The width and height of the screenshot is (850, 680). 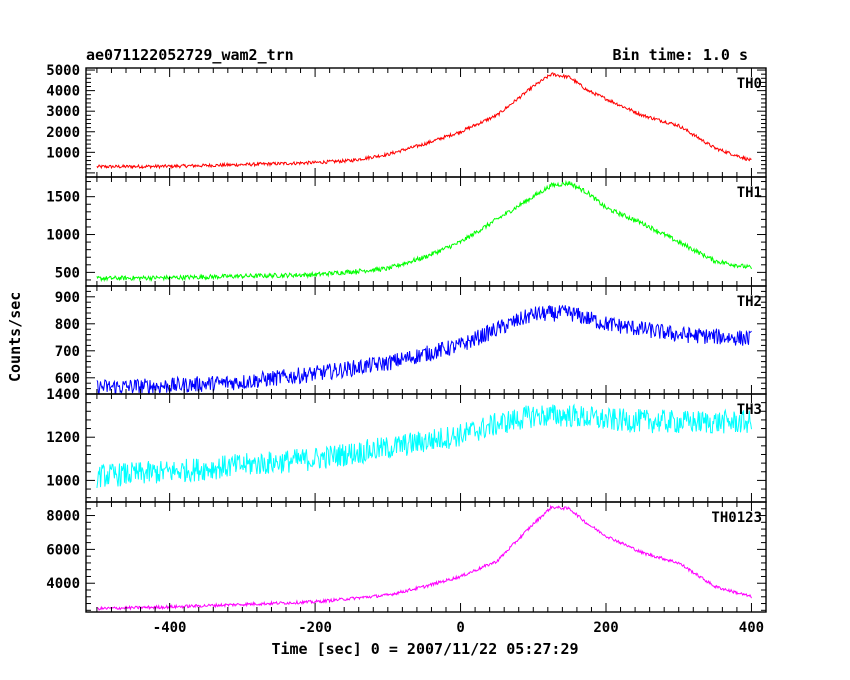 I want to click on panel-th3: 1000 1200 1400 TH3, so click(x=406, y=445).